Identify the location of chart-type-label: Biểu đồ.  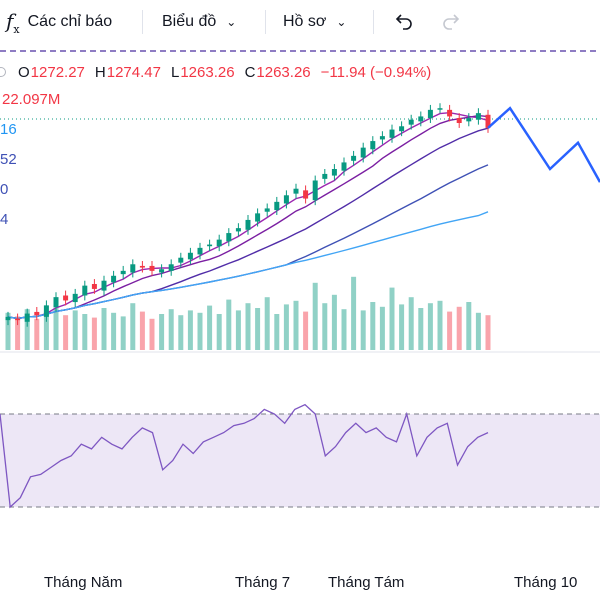
(189, 21).